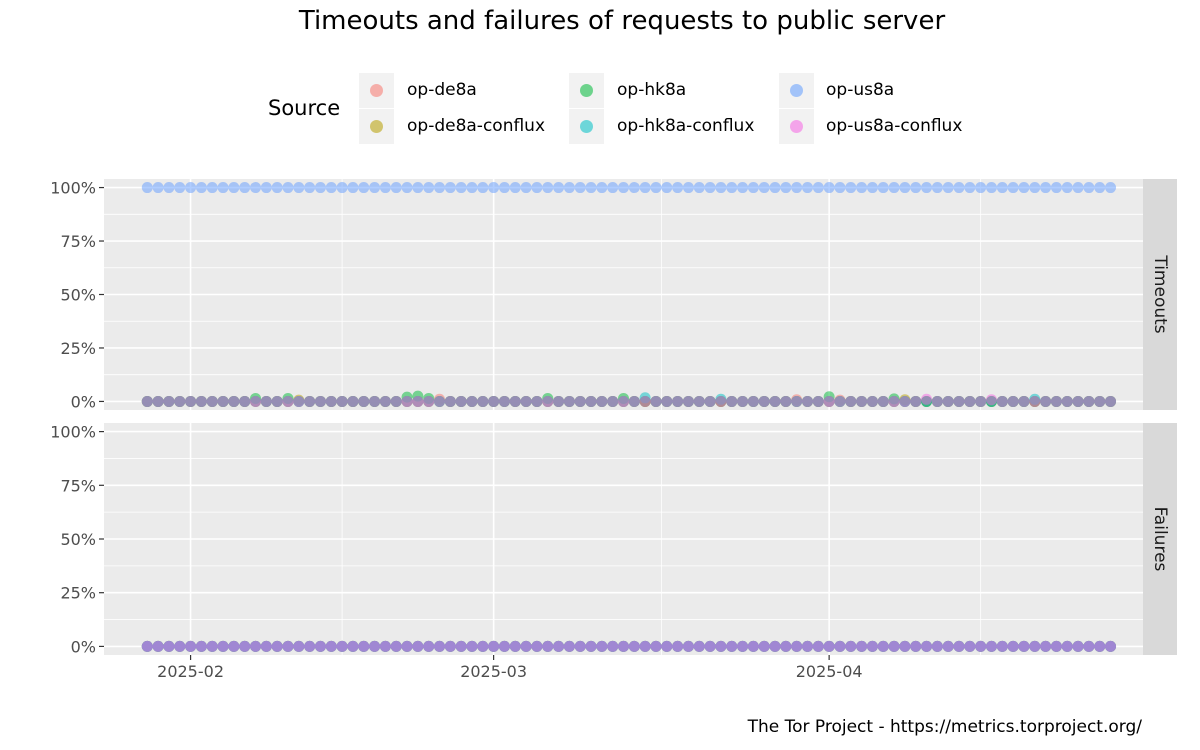 Image resolution: width=1200 pixels, height=750 pixels. Describe the element at coordinates (442, 90) in the screenshot. I see `legend-label-op-de8a: op-de8a` at that location.